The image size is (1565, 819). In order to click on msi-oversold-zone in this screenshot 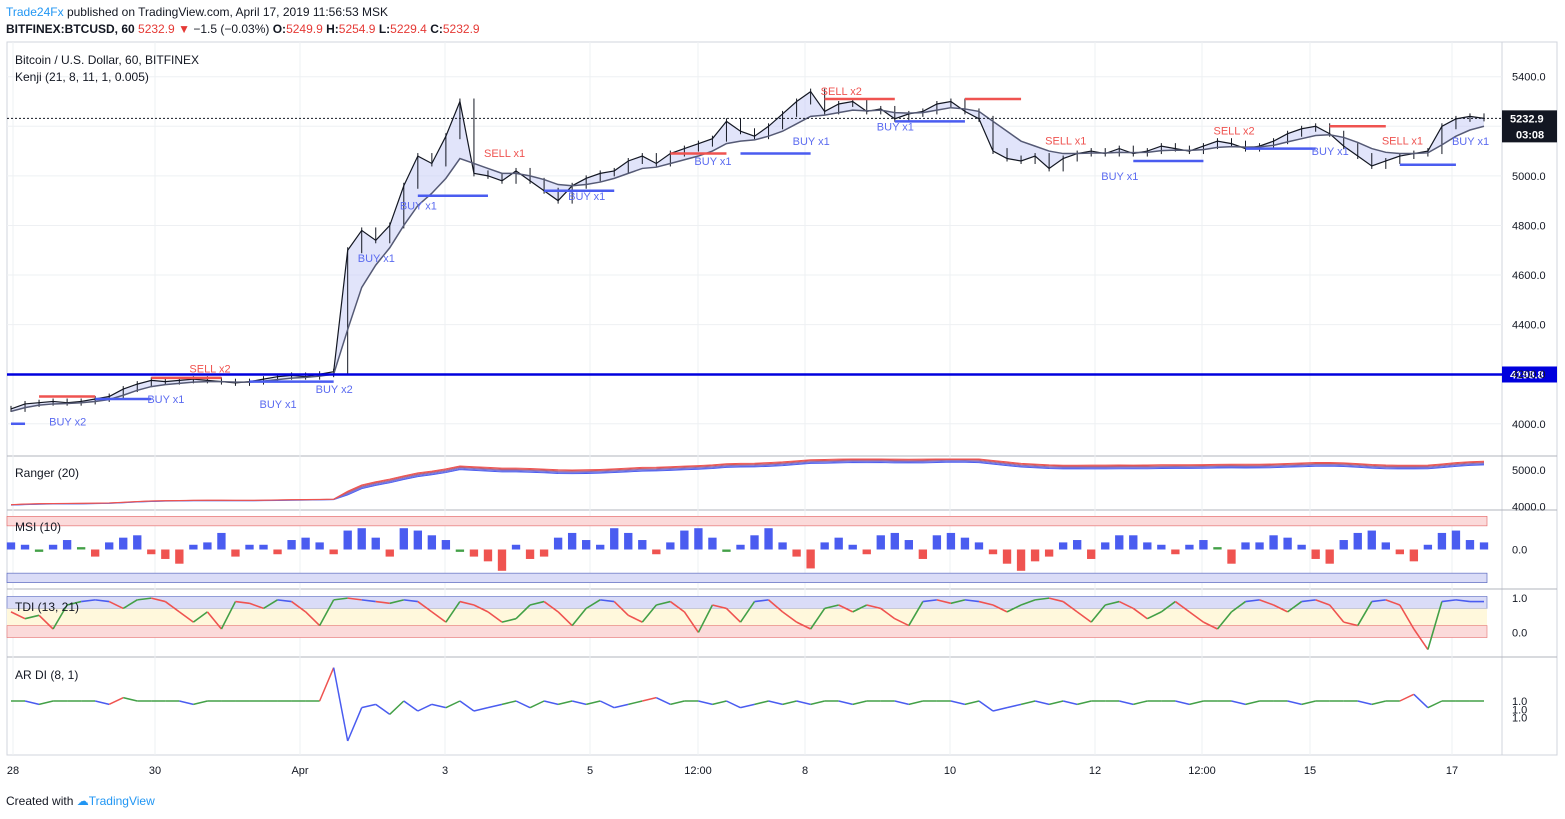, I will do `click(747, 577)`.